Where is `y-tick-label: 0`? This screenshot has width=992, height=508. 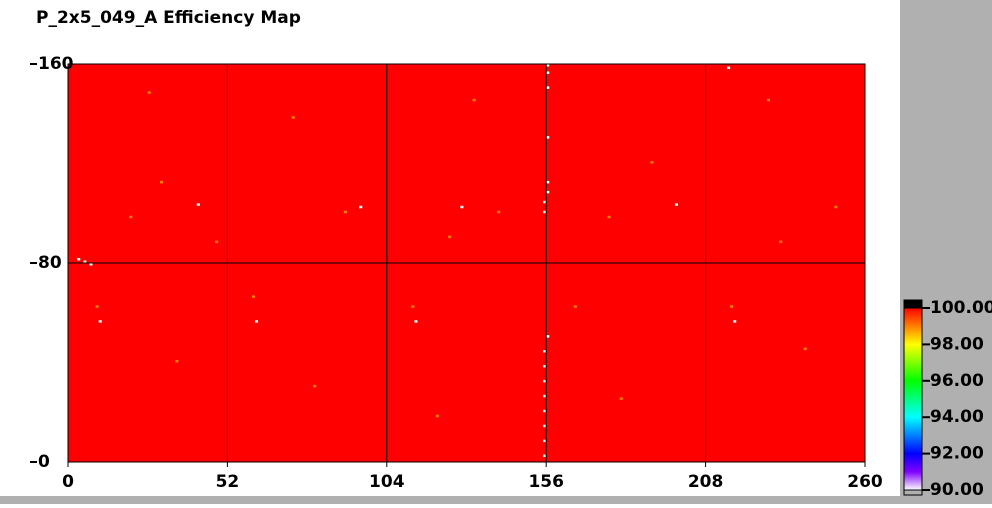 y-tick-label: 0 is located at coordinates (44, 462).